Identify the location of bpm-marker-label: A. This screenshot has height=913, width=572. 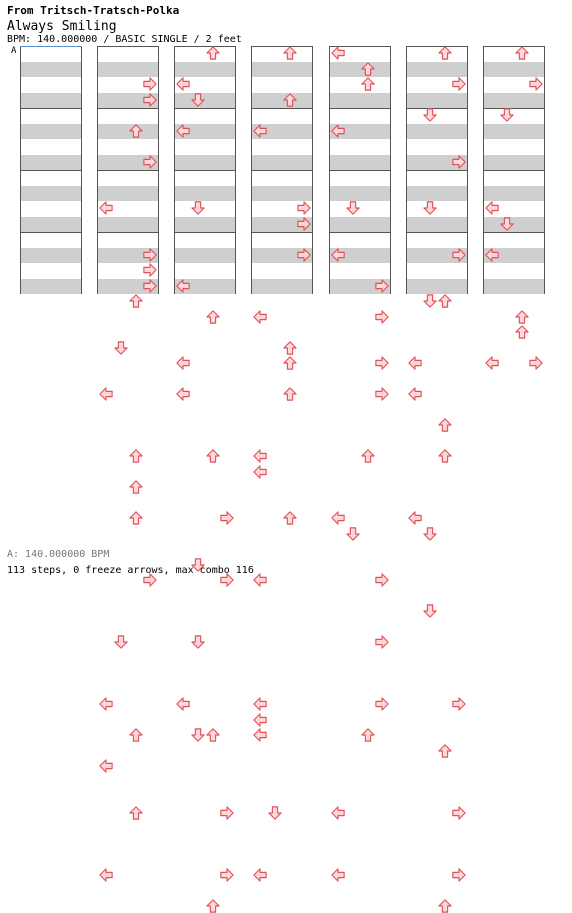
(14, 51).